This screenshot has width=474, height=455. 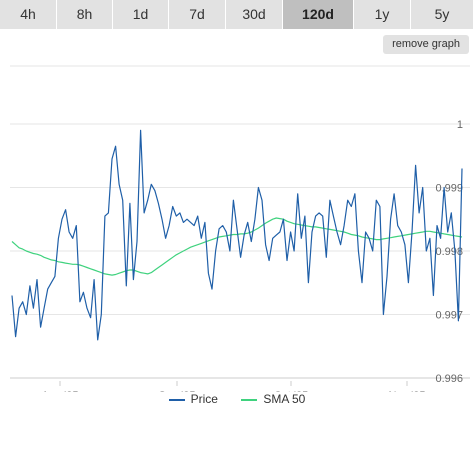 What do you see at coordinates (460, 125) in the screenshot?
I see `y-tick-label: 1` at bounding box center [460, 125].